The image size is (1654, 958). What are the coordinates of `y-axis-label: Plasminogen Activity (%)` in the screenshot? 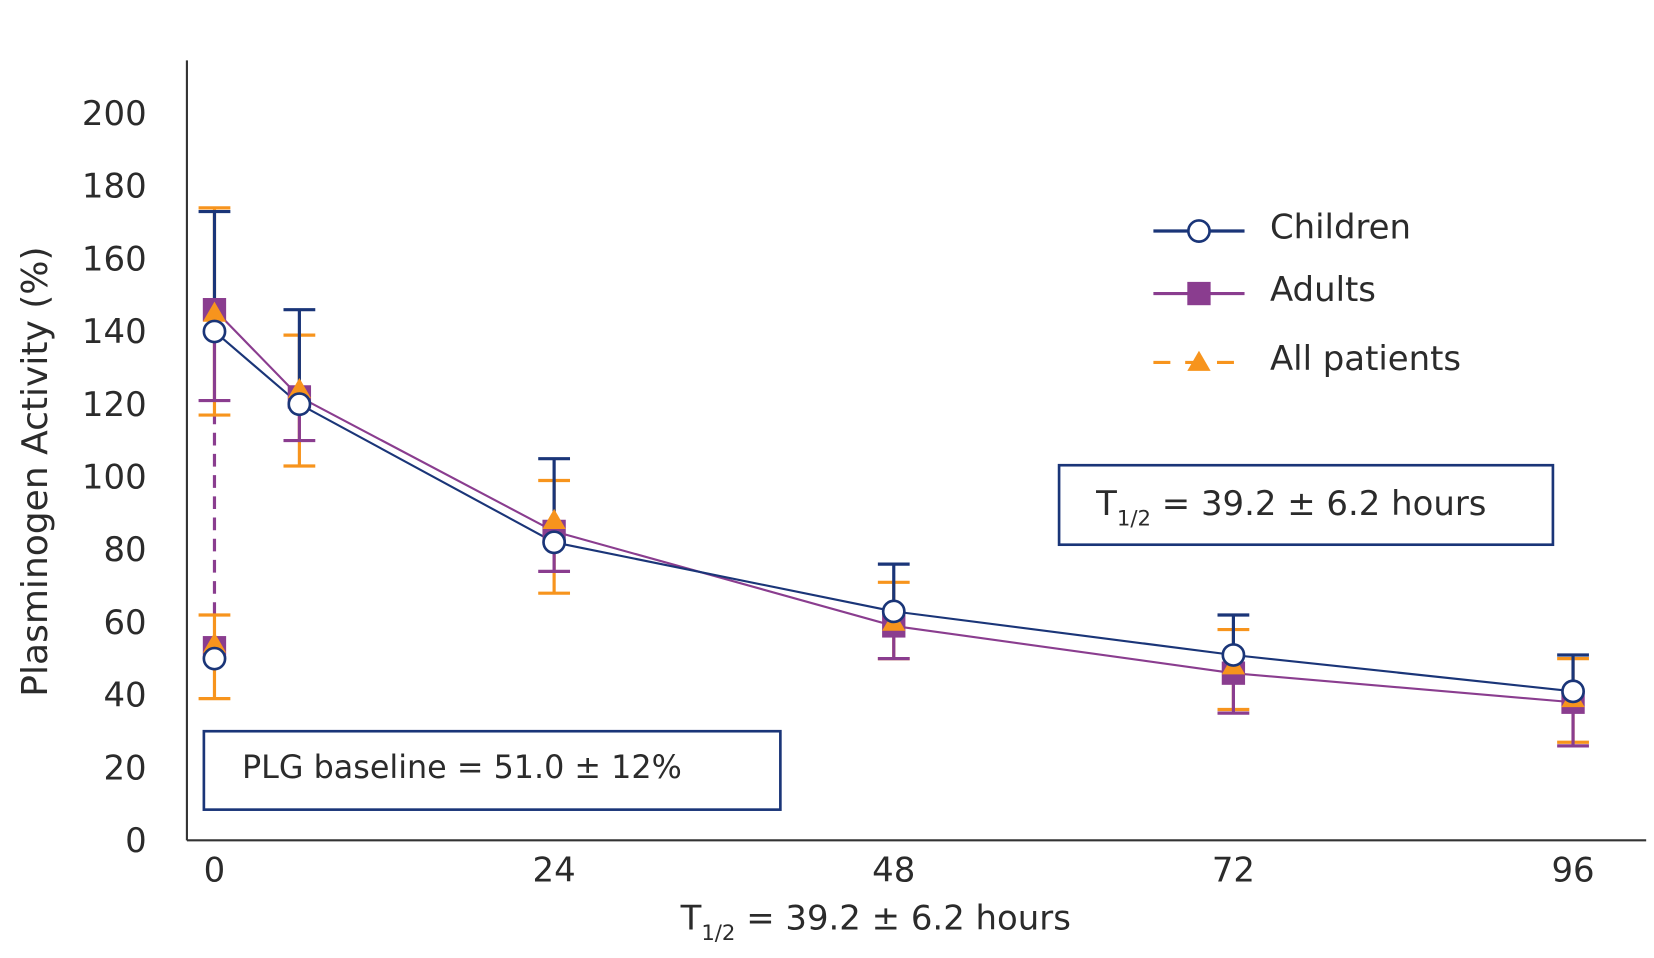 It's located at (35, 471).